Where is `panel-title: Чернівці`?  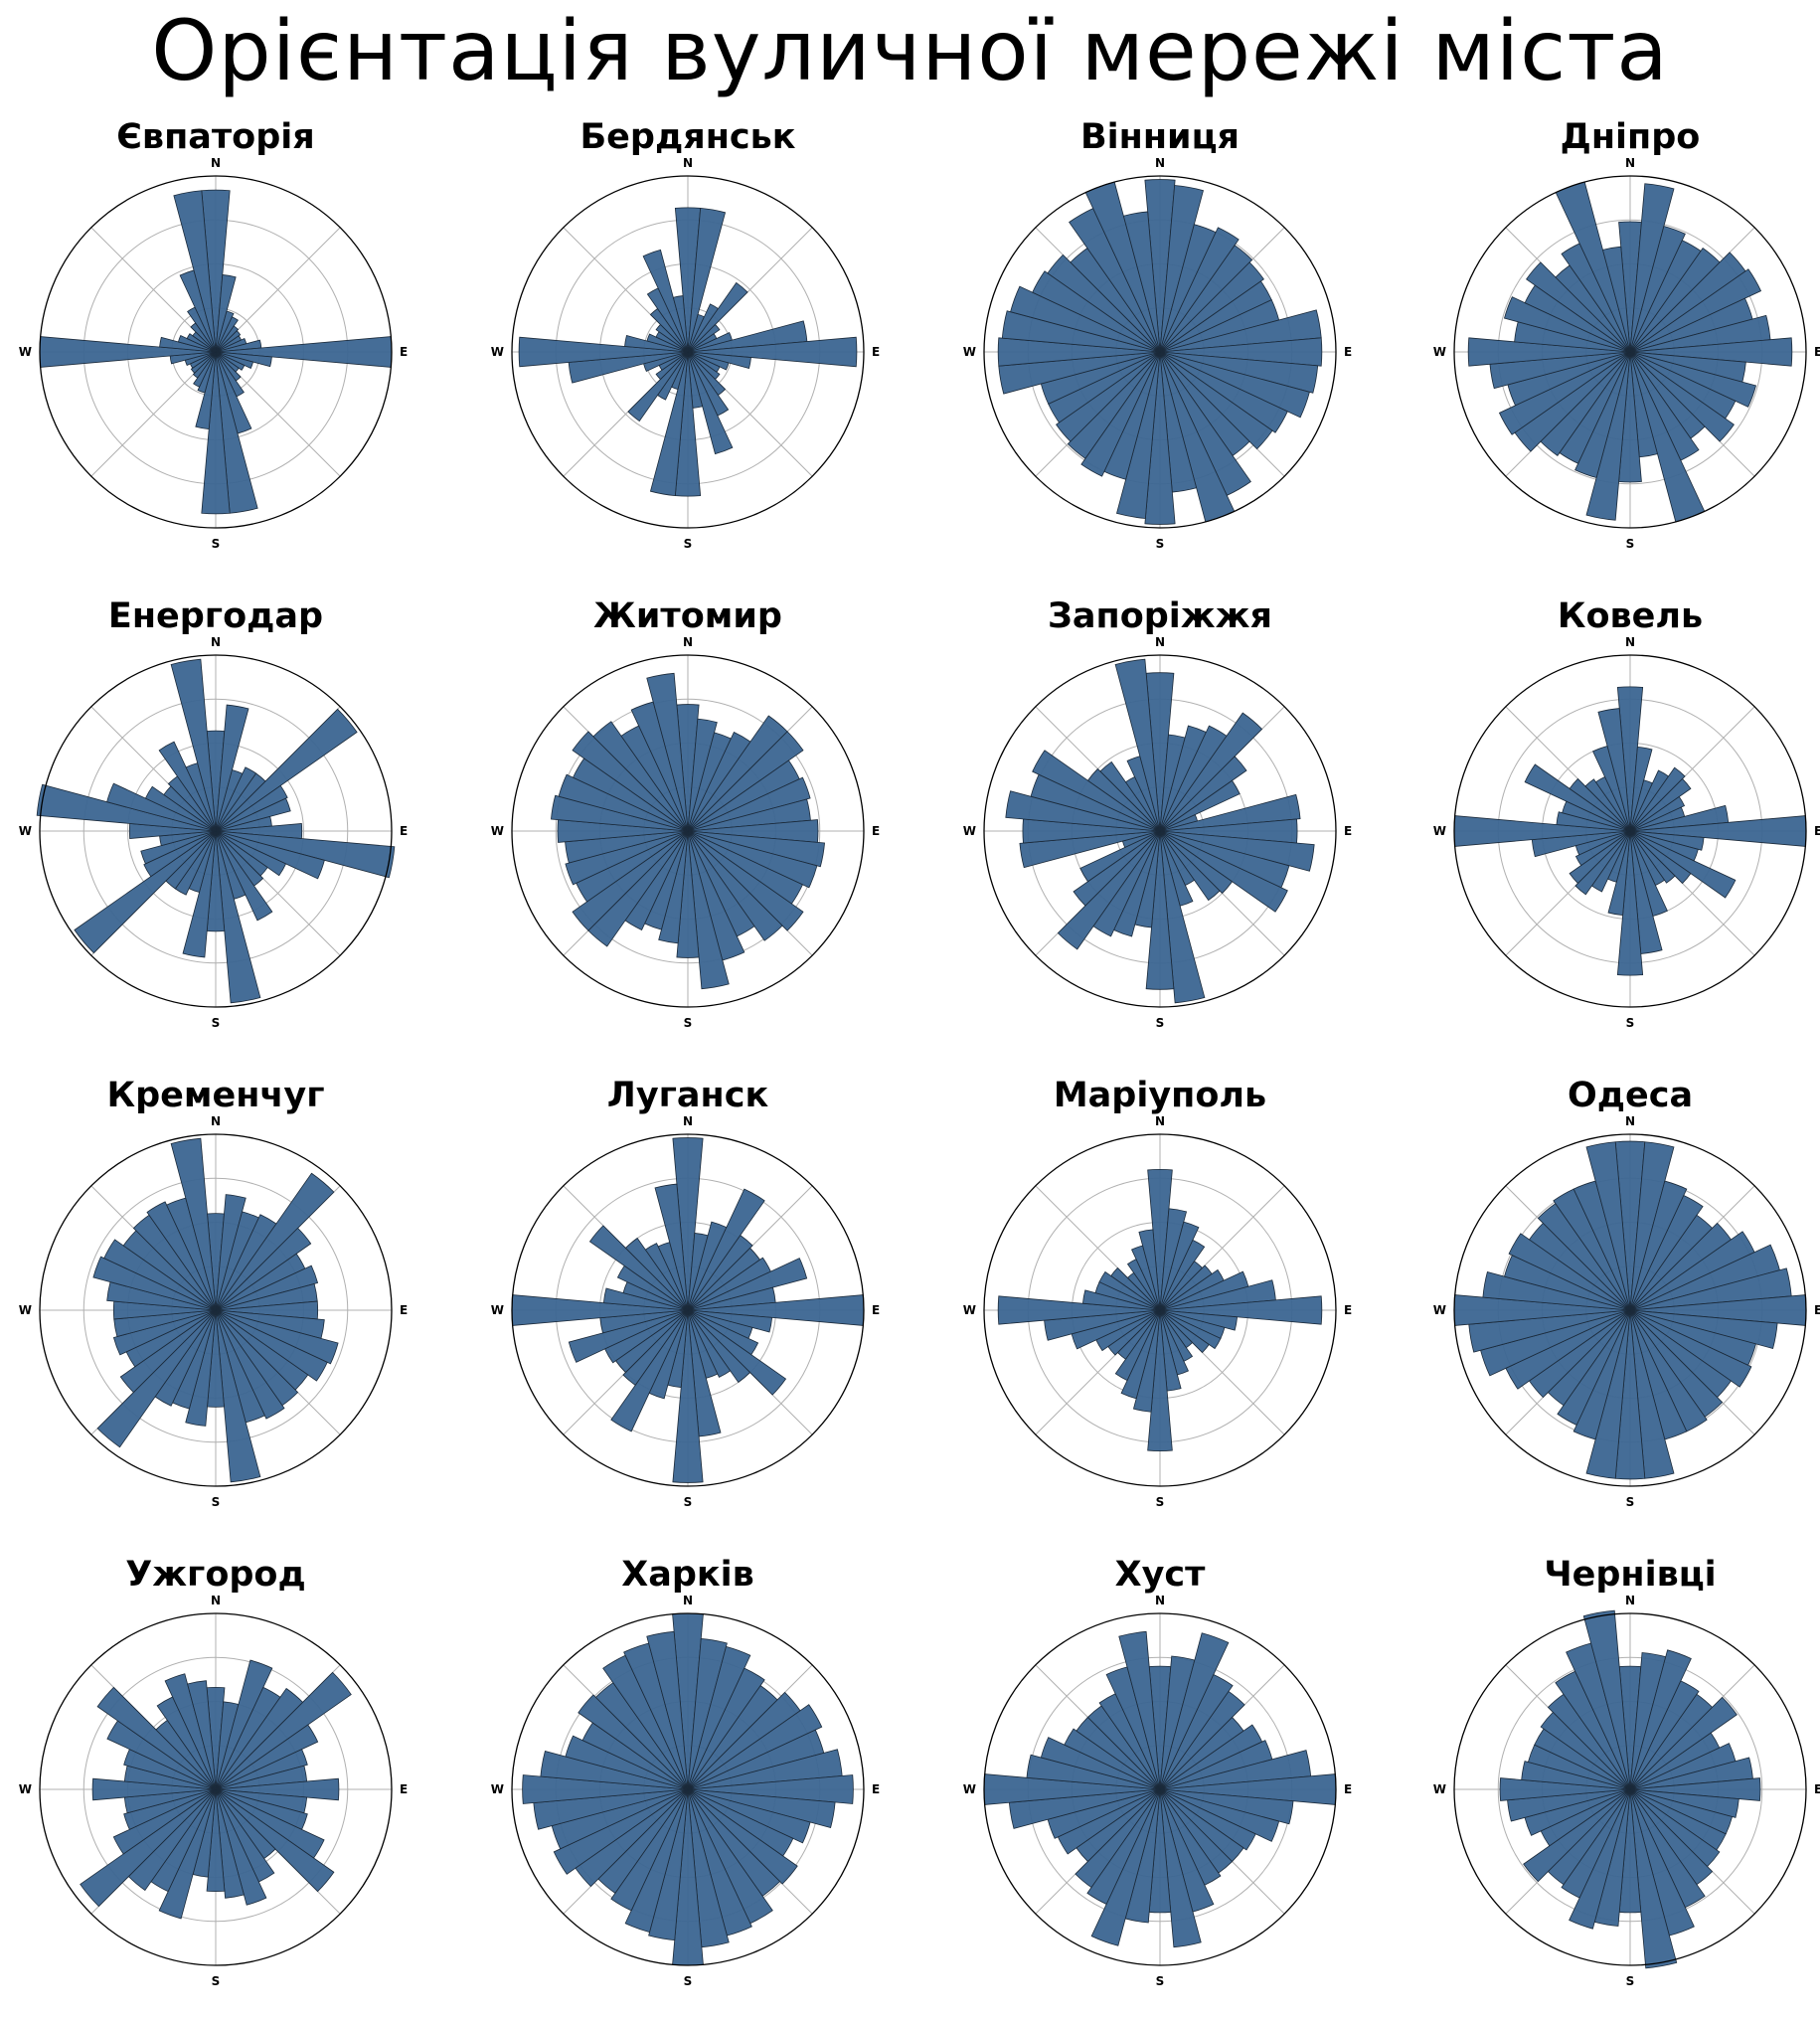 panel-title: Чернівці is located at coordinates (1630, 1575).